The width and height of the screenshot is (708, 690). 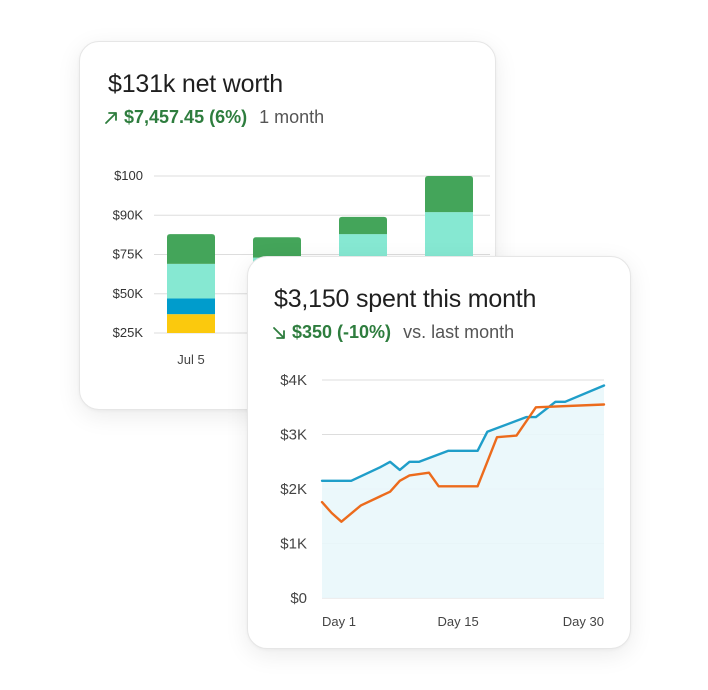 I want to click on bar-chart-y-tick: $90K, so click(x=128, y=214).